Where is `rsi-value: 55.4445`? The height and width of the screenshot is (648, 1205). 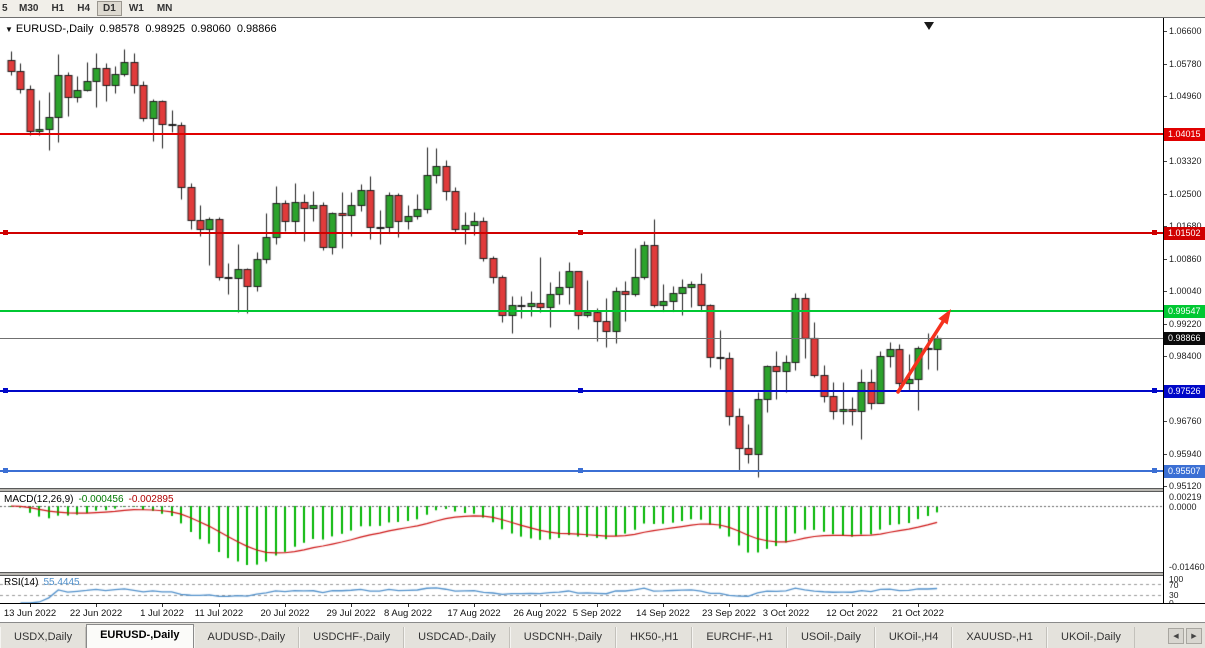
rsi-value: 55.4445 is located at coordinates (61, 582).